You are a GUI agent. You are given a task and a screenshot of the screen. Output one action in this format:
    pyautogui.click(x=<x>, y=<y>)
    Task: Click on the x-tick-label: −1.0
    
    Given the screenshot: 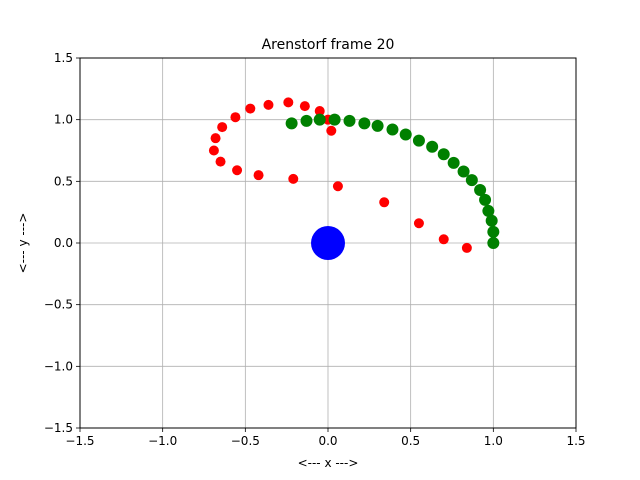 What is the action you would take?
    pyautogui.click(x=162, y=441)
    